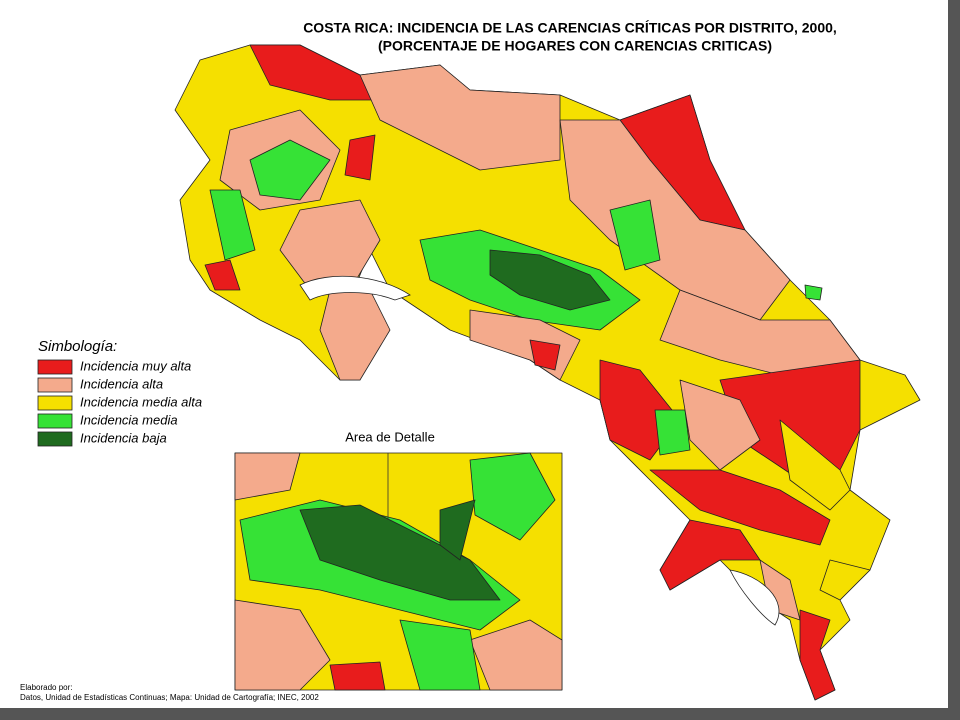 The image size is (960, 720). Describe the element at coordinates (754, 597) in the screenshot. I see `golfo-dulce` at that location.